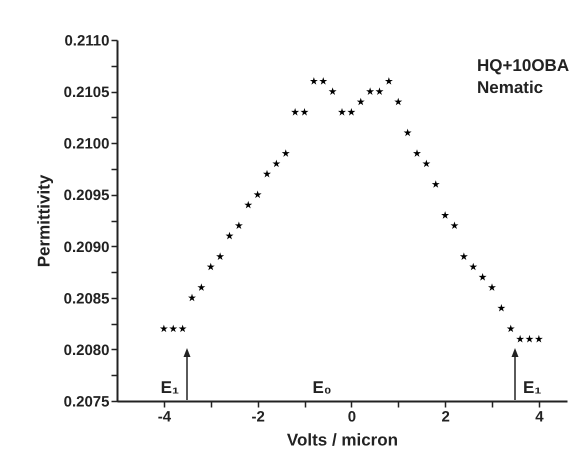 The width and height of the screenshot is (580, 459). I want to click on x-tick-label: -2, so click(258, 417).